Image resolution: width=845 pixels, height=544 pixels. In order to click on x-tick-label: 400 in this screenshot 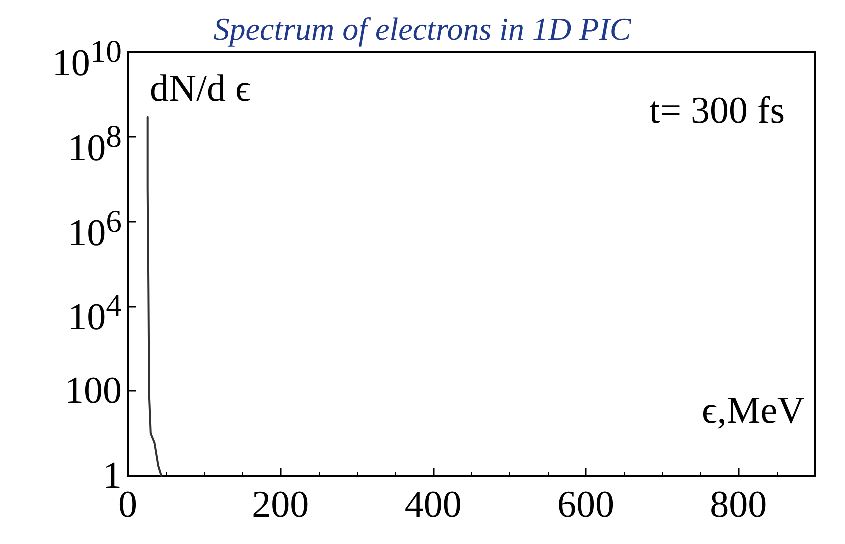, I will do `click(433, 505)`.